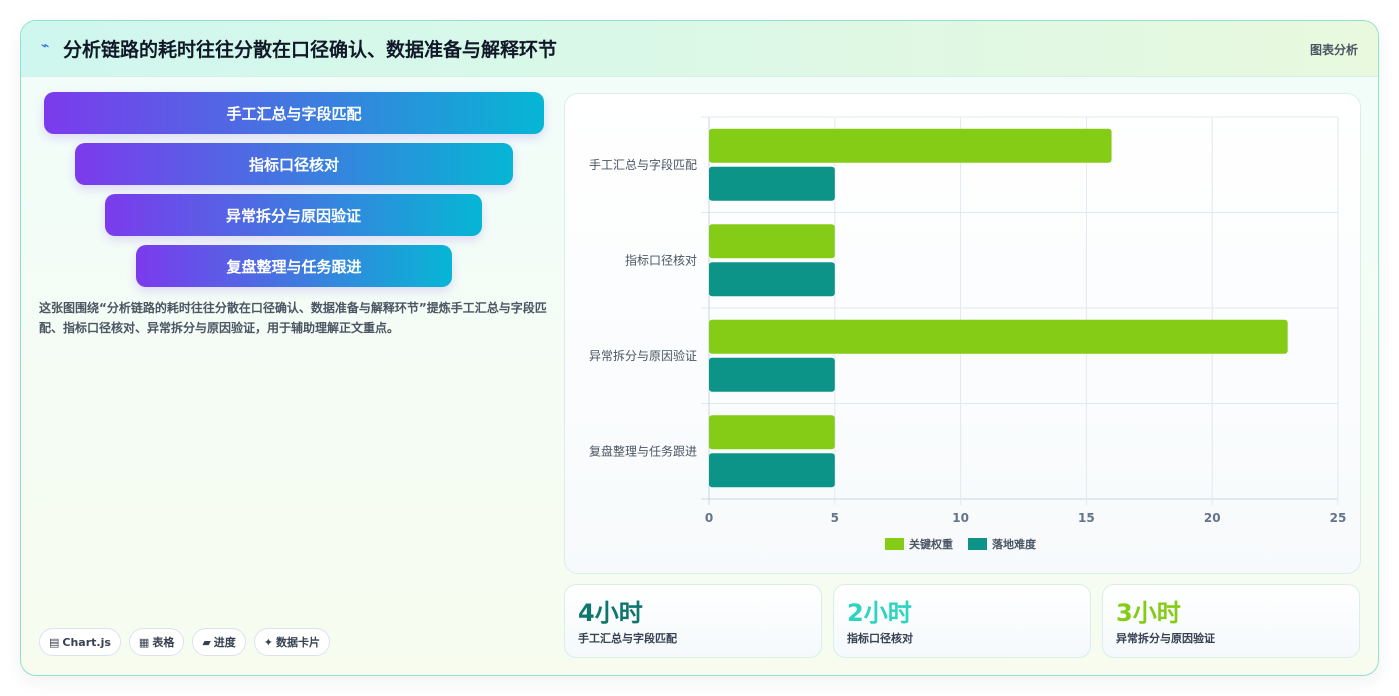  I want to click on tech-chips: ▤ Chart.js ▦ 表格 ▰ 进度 ✦ 数据卡片, so click(185, 642).